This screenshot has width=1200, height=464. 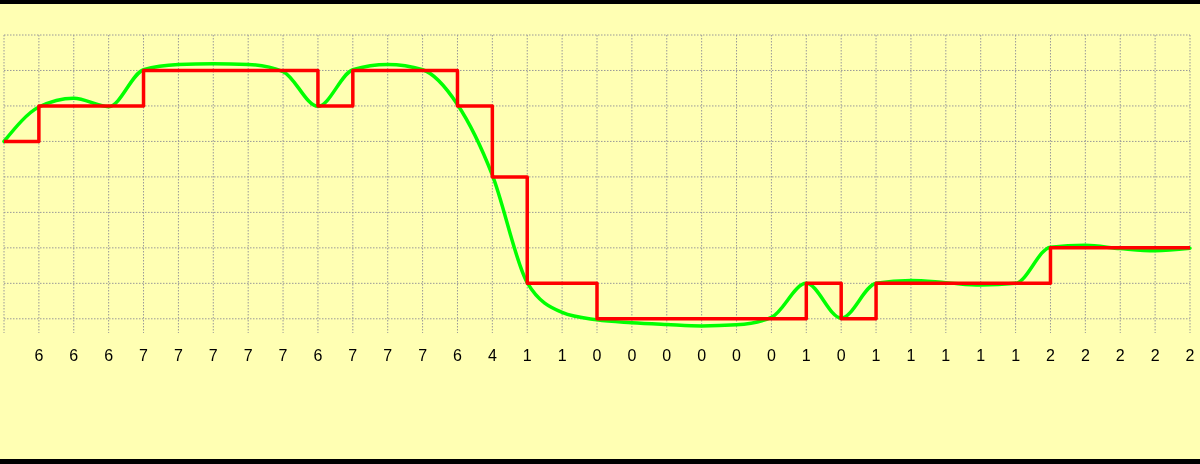 I want to click on data-label: 4, so click(x=492, y=355).